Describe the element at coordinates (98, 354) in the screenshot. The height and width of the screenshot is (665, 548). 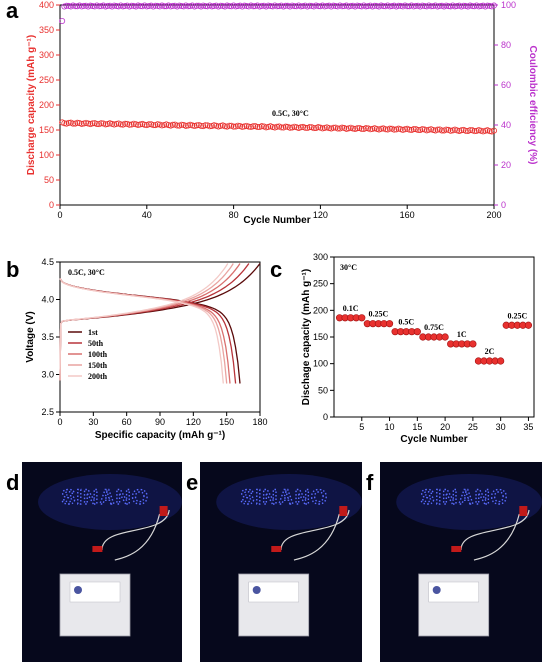
I see `legend-label: 100th` at that location.